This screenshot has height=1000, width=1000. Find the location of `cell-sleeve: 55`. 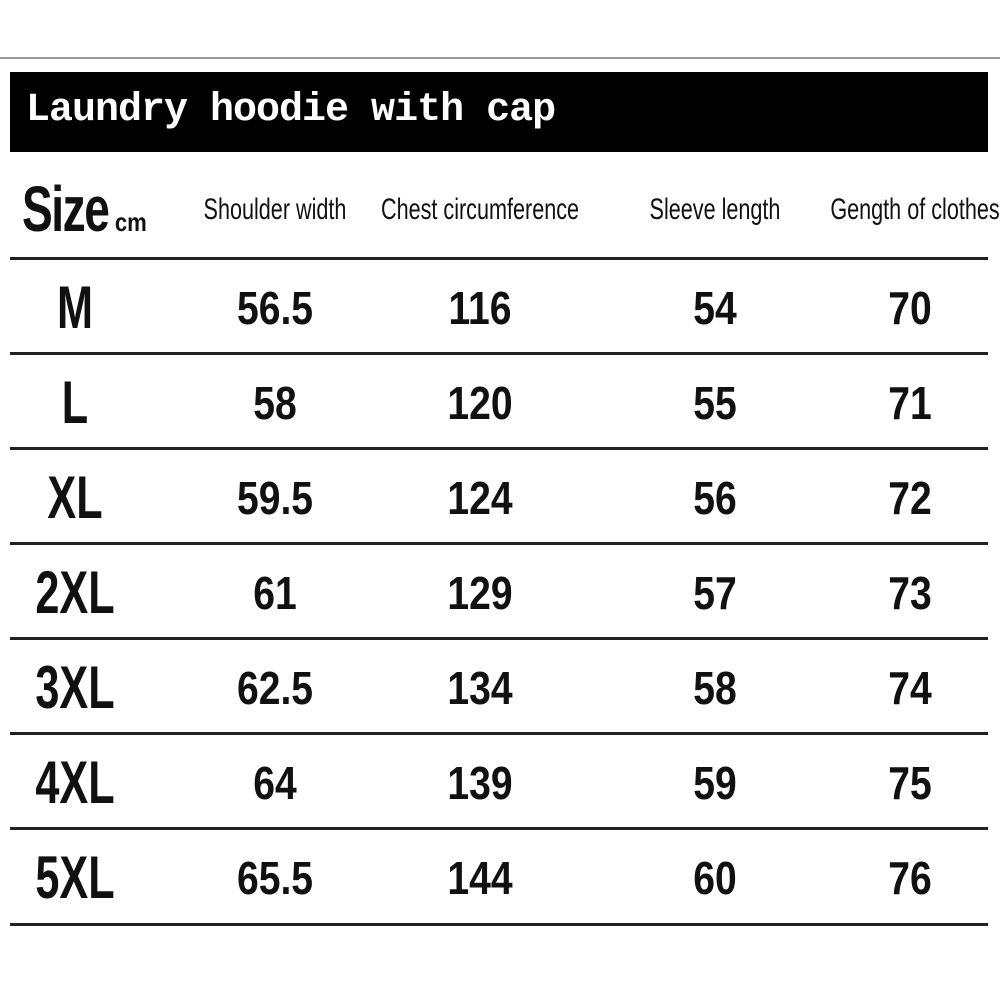

cell-sleeve: 55 is located at coordinates (715, 402).